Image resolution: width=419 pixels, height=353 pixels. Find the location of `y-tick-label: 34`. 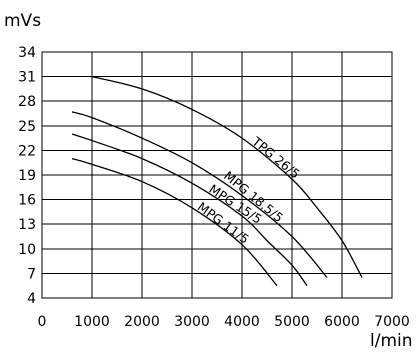

y-tick-label: 34 is located at coordinates (27, 53).